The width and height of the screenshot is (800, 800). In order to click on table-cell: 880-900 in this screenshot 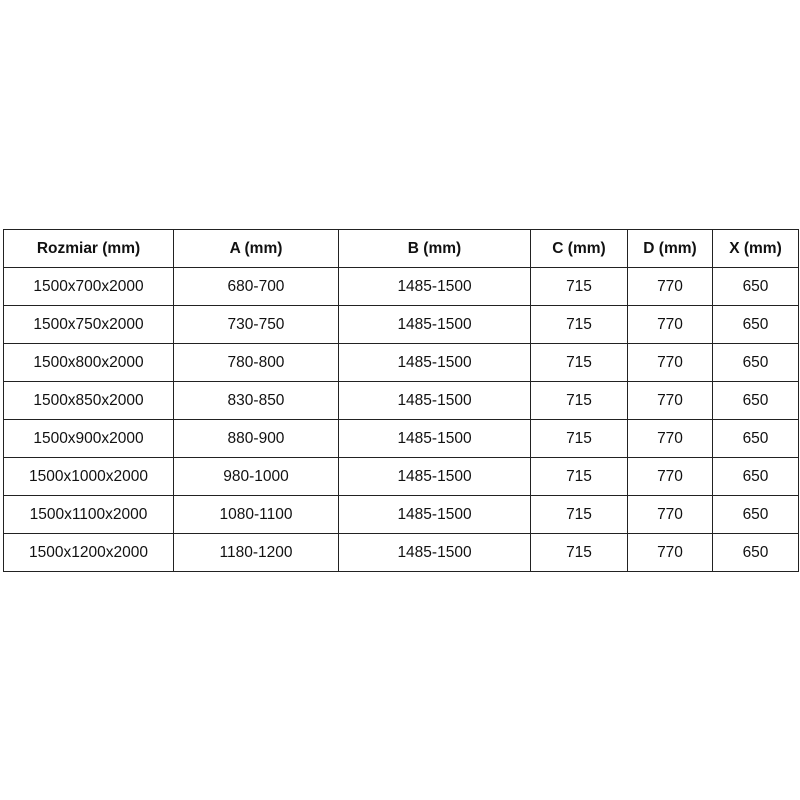, I will do `click(256, 438)`.